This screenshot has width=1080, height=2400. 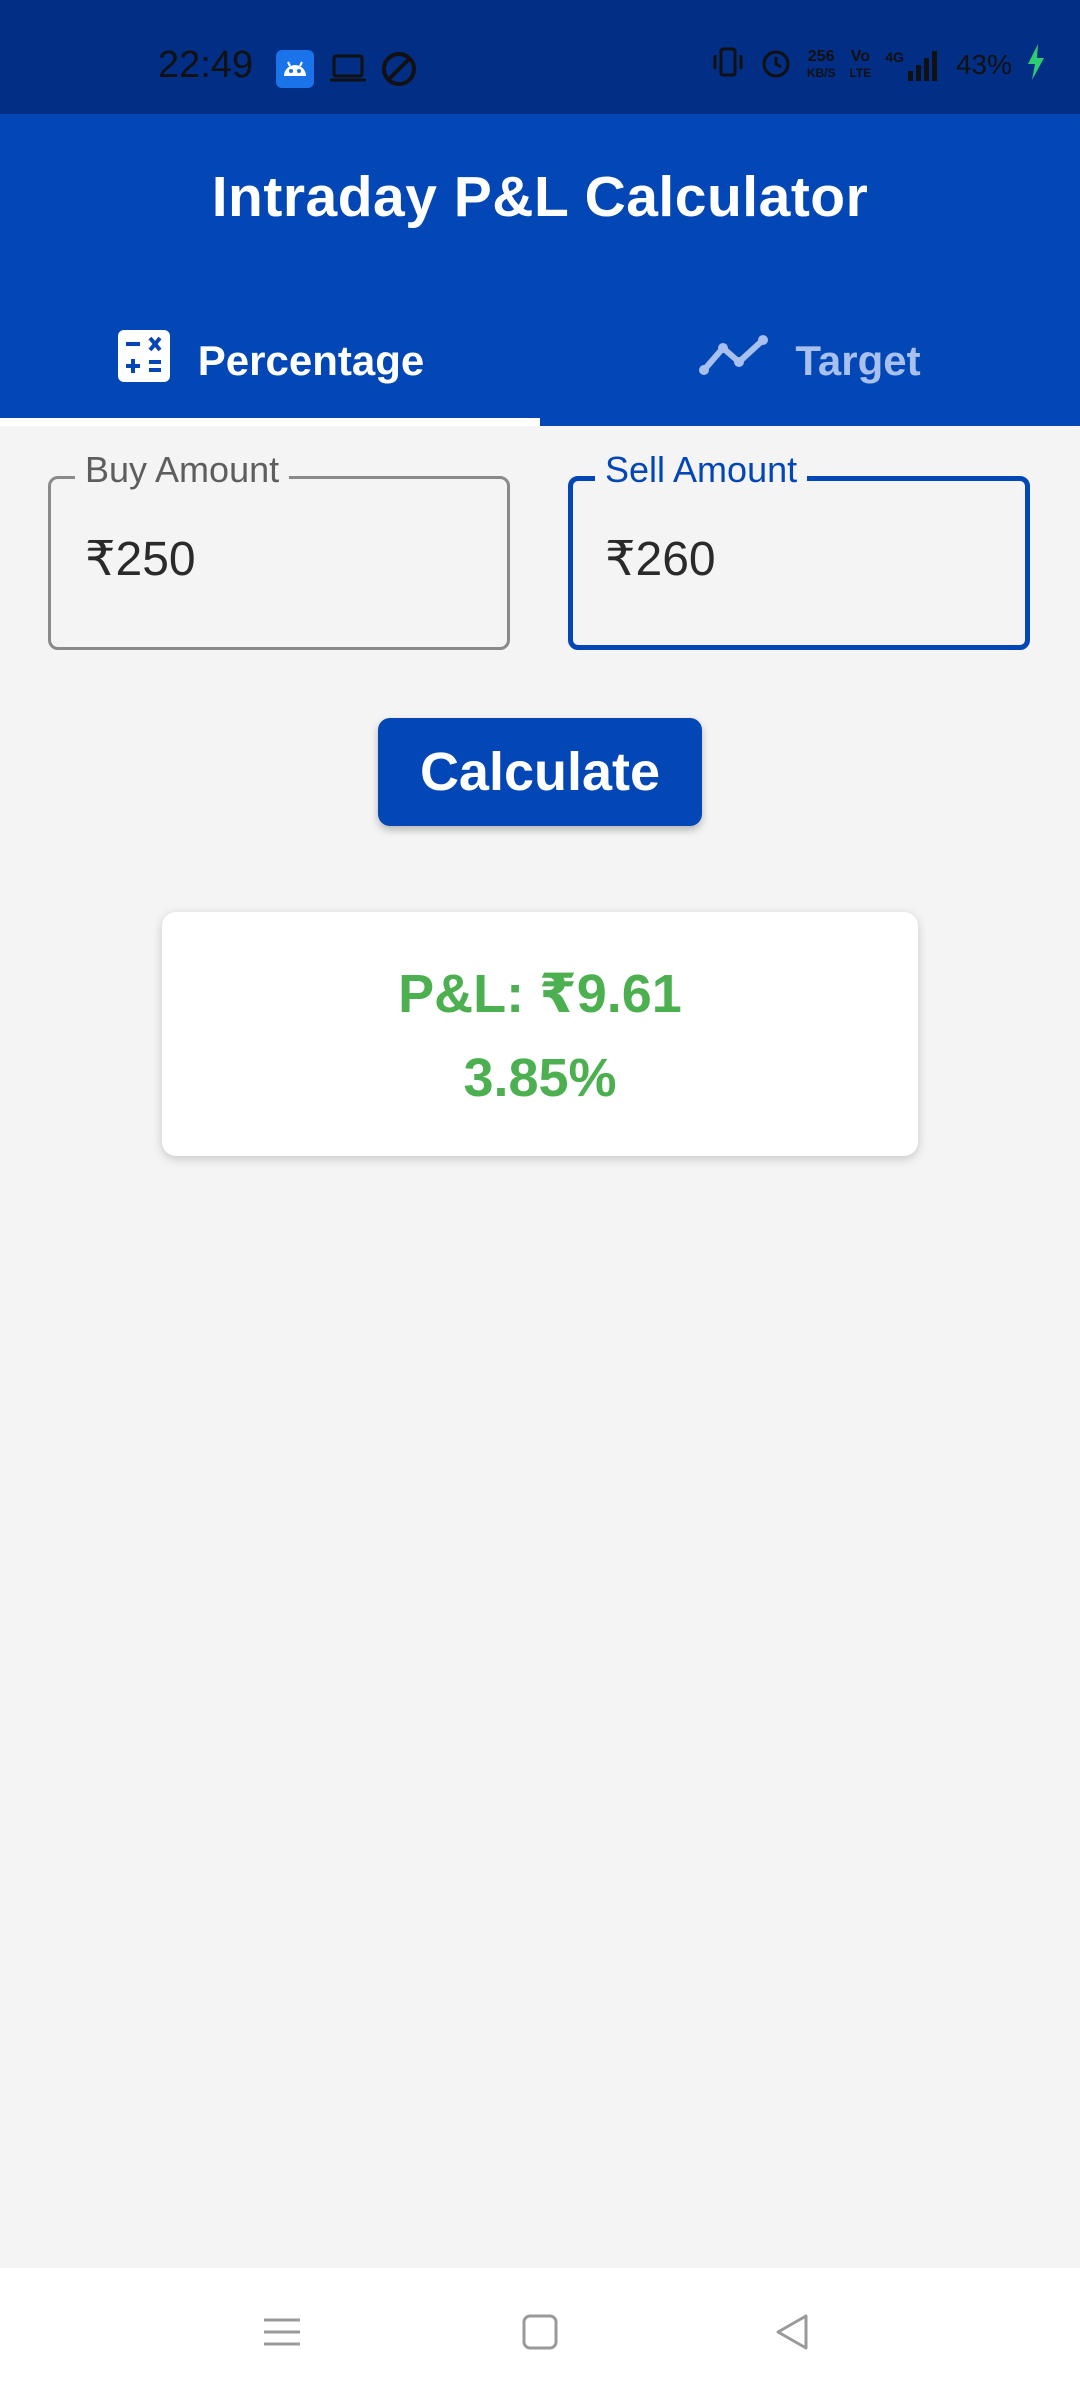 I want to click on charging-icon, so click(x=1036, y=64).